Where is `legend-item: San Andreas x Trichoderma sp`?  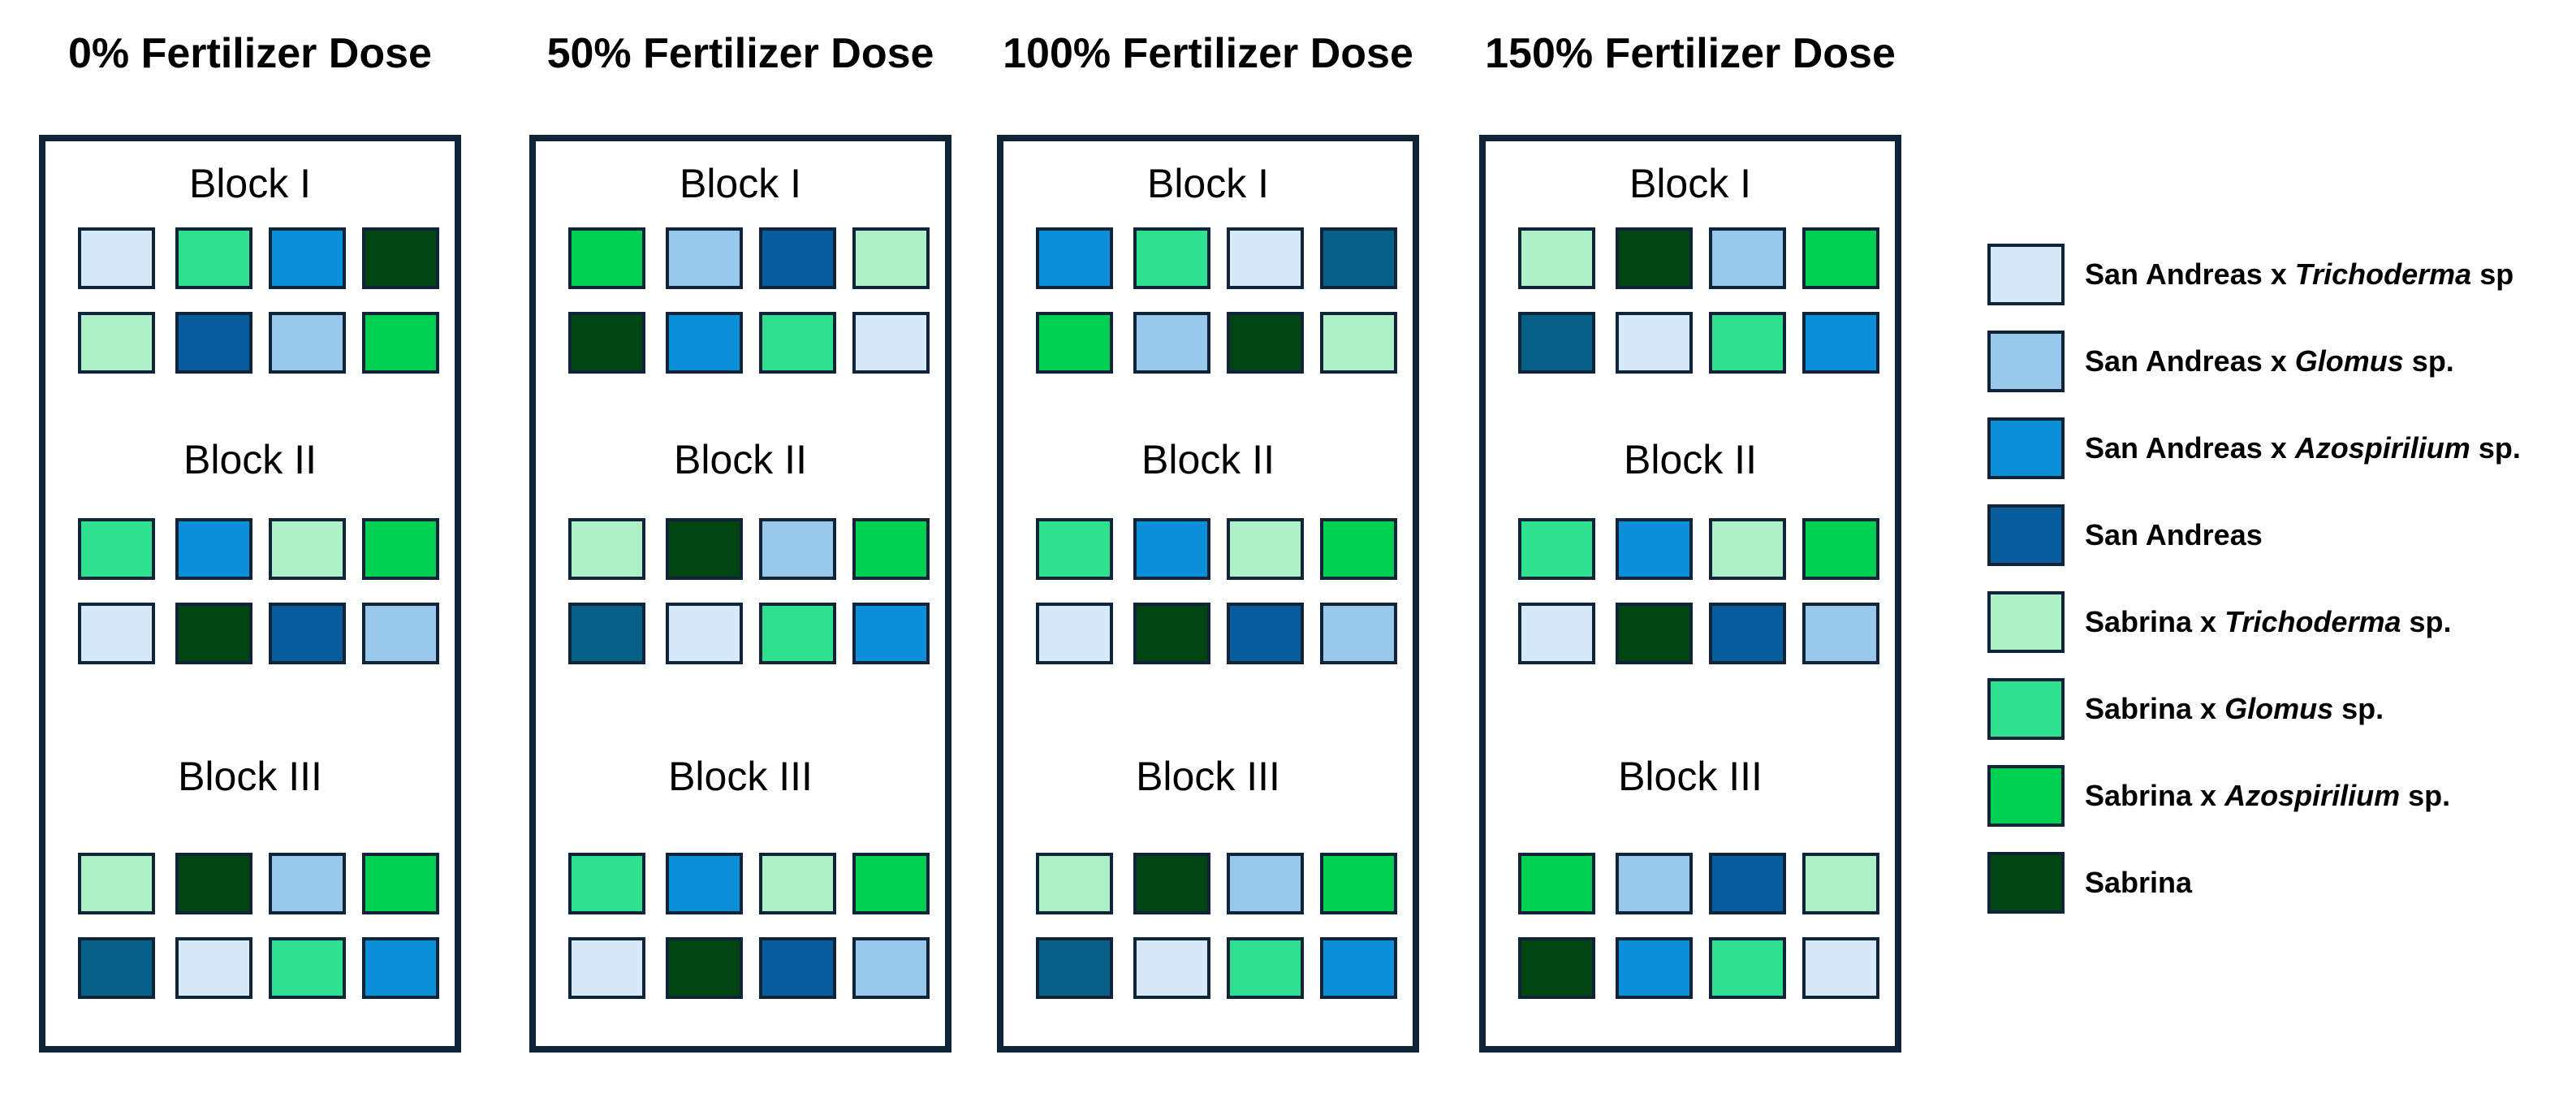
legend-item: San Andreas x Trichoderma sp is located at coordinates (2279, 276).